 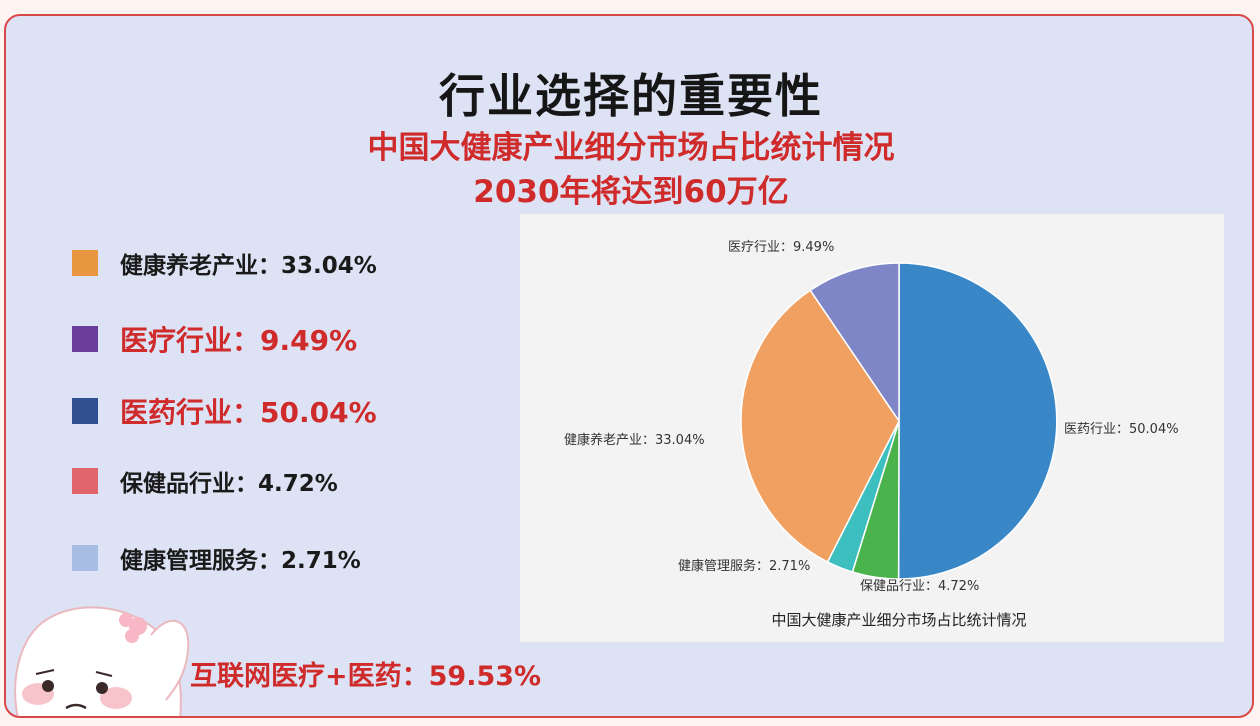 I want to click on legend-label: 健康养老产业：33.04%, so click(x=248, y=266).